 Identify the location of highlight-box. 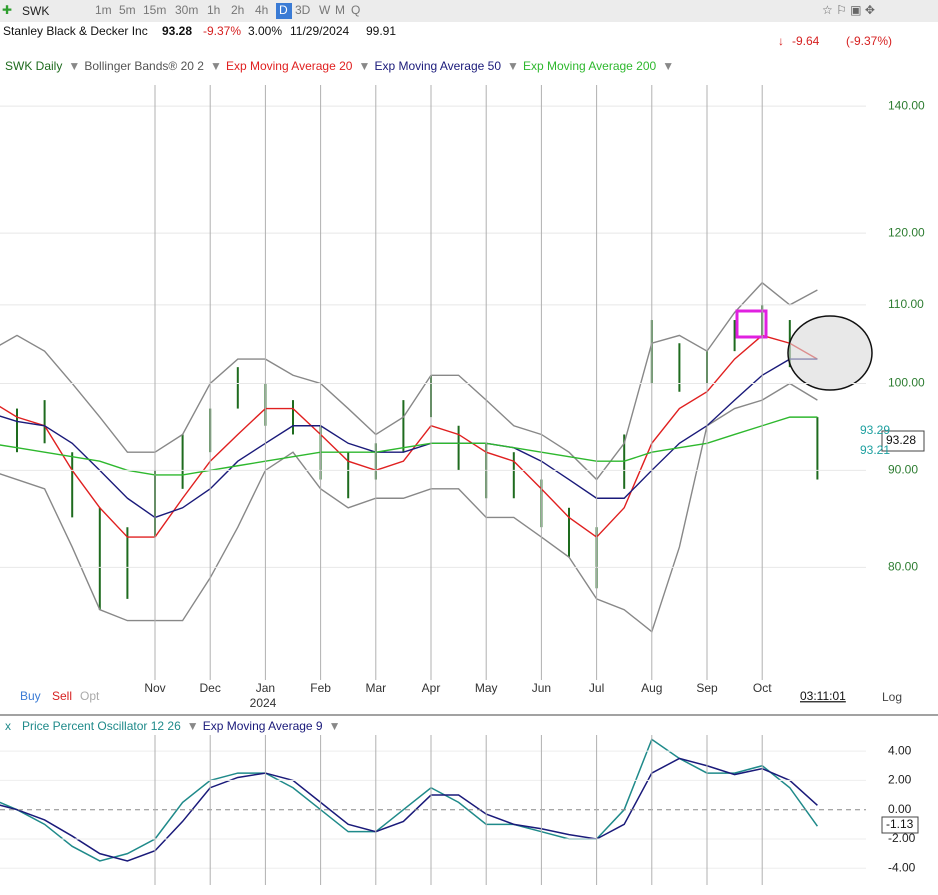
(751, 324).